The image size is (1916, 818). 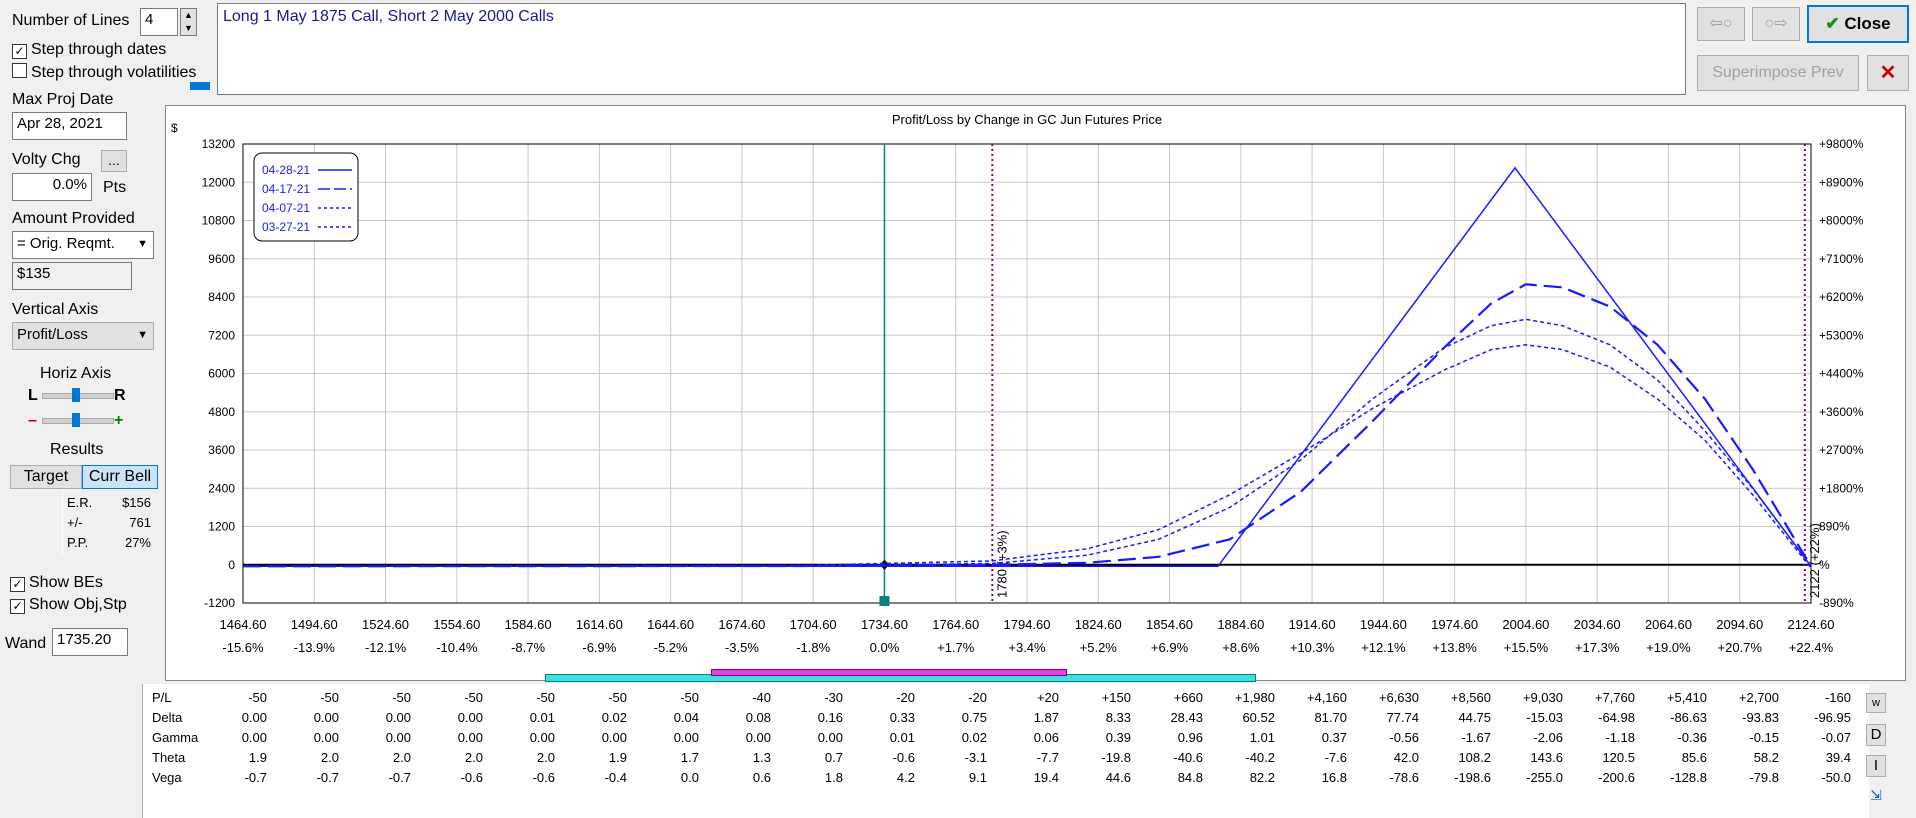 I want to click on show-obj-checkbox: ✓ Show Obj,Stp, so click(x=68, y=605).